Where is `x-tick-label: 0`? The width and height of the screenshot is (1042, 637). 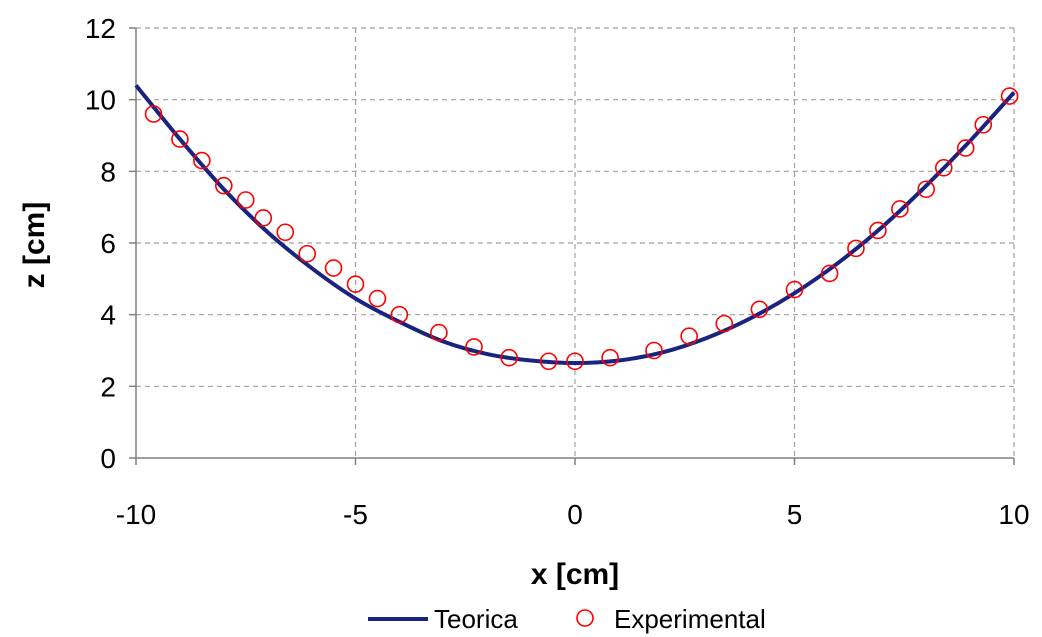
x-tick-label: 0 is located at coordinates (575, 514).